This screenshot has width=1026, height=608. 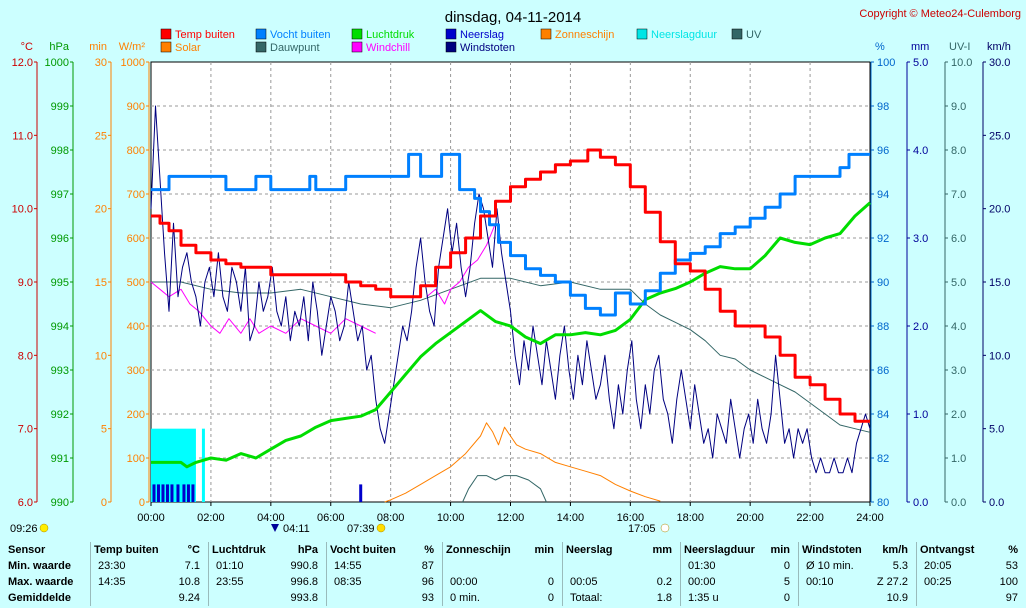 I want to click on stats-cell-label: 01:10, so click(x=230, y=566).